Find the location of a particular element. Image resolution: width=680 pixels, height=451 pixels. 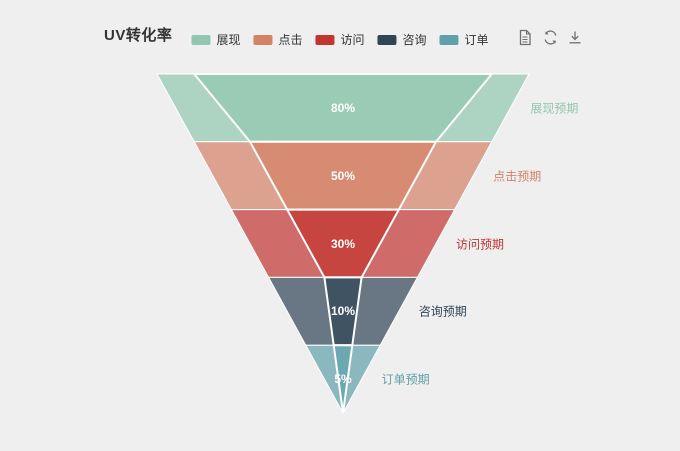

legend-item-订单: 订单 is located at coordinates (464, 39).